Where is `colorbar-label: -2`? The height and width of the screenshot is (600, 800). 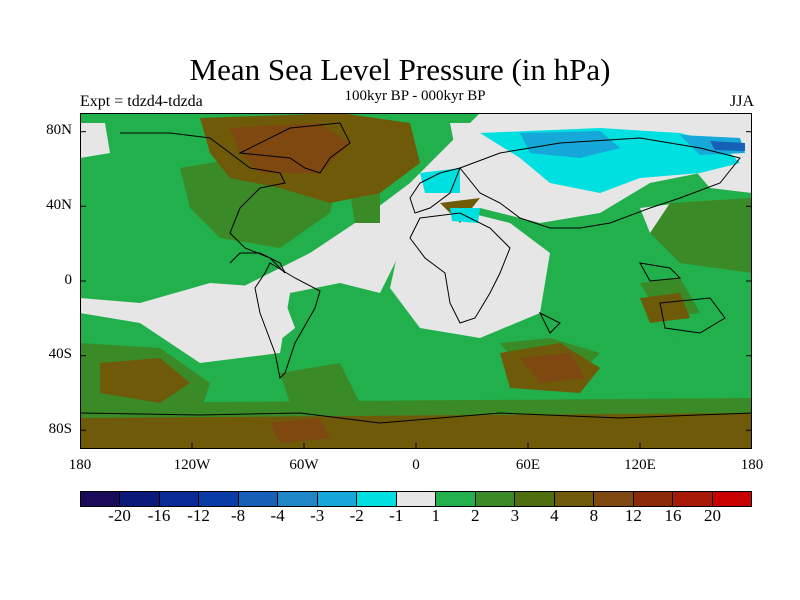
colorbar-label: -2 is located at coordinates (356, 515).